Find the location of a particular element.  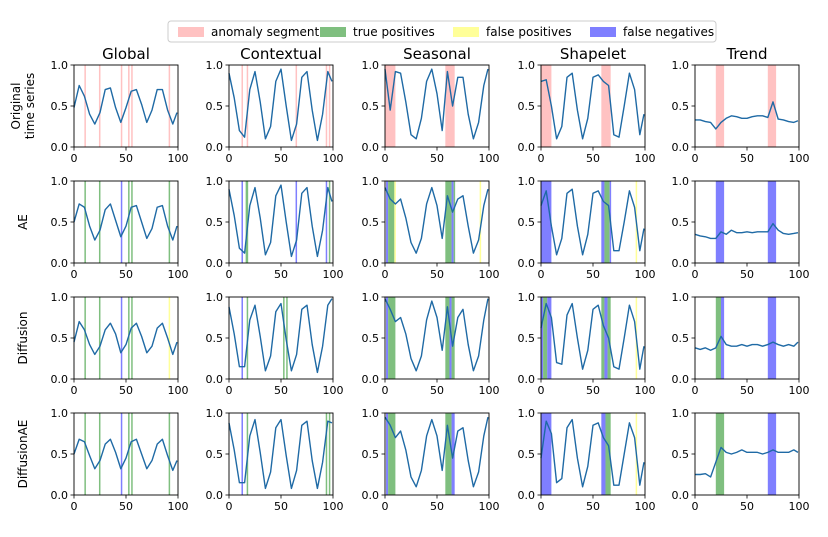

column-title: Contextual is located at coordinates (281, 54).